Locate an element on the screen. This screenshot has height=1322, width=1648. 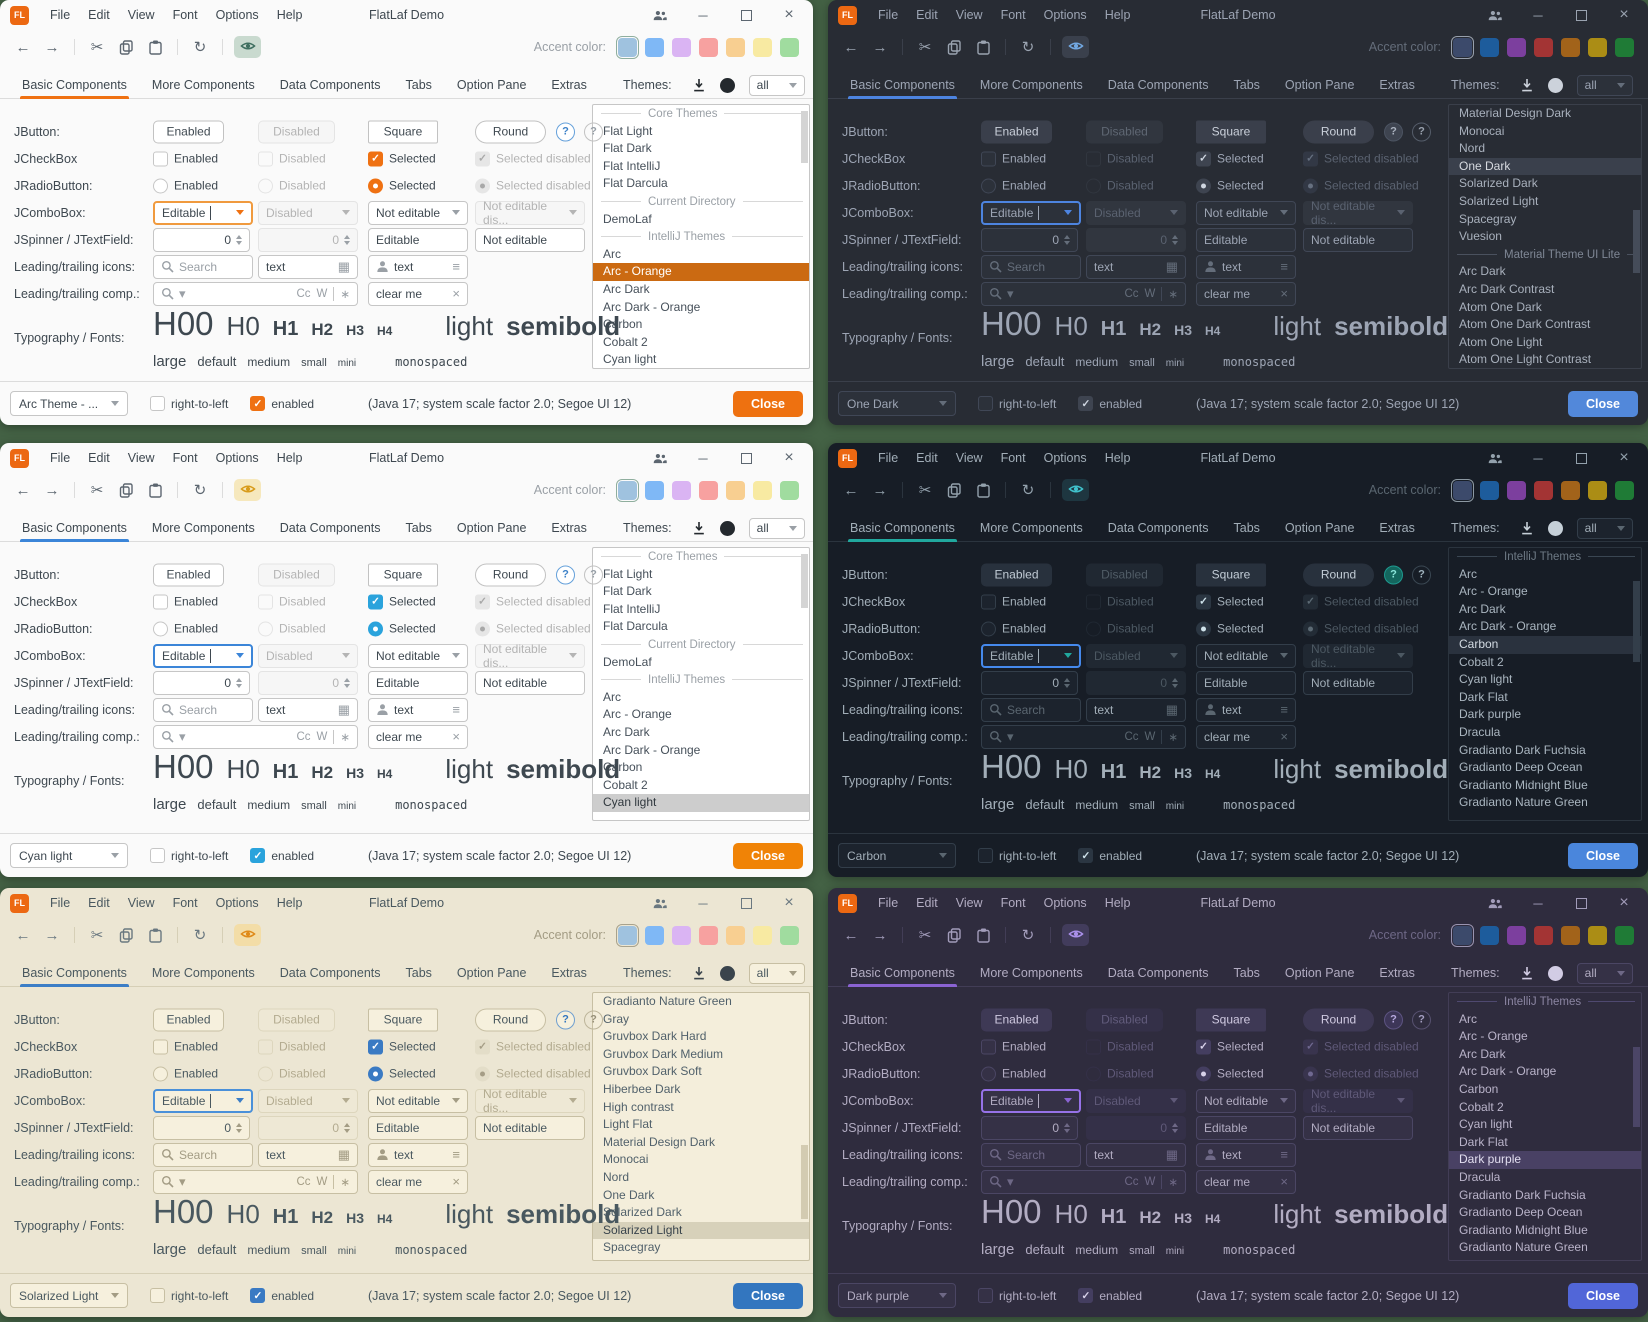
tab-data-components: Data Components is located at coordinates (1158, 528).